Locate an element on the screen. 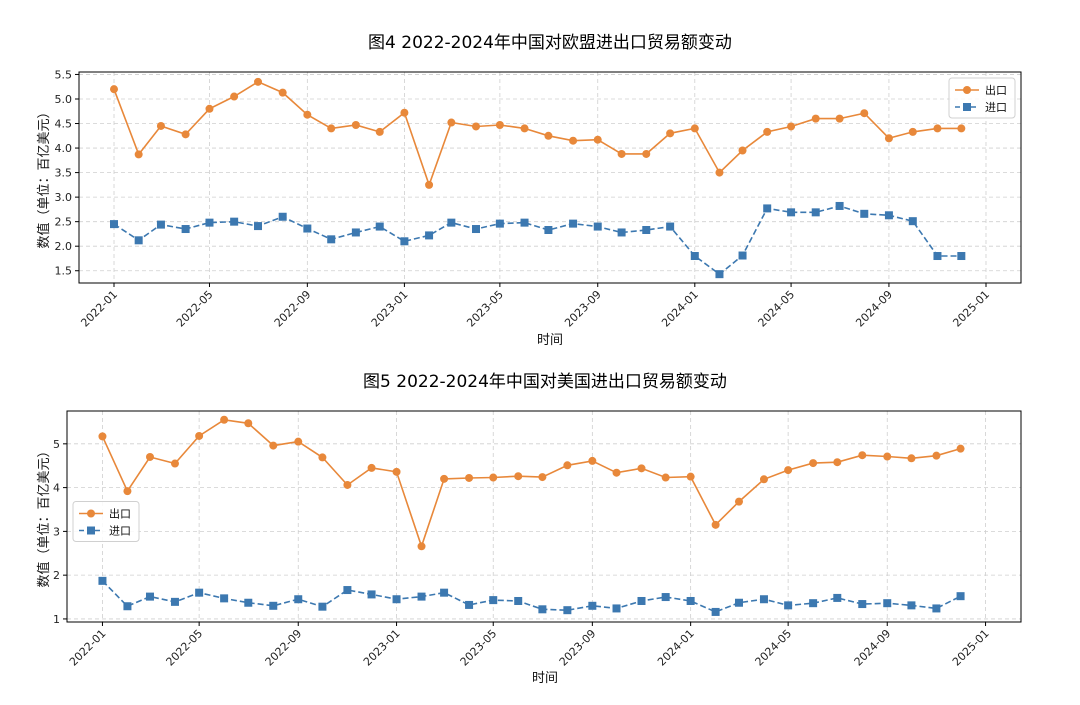  chart-2-title: 图5 2022-2024年中国对美国进出口贸易额变动 is located at coordinates (545, 382).